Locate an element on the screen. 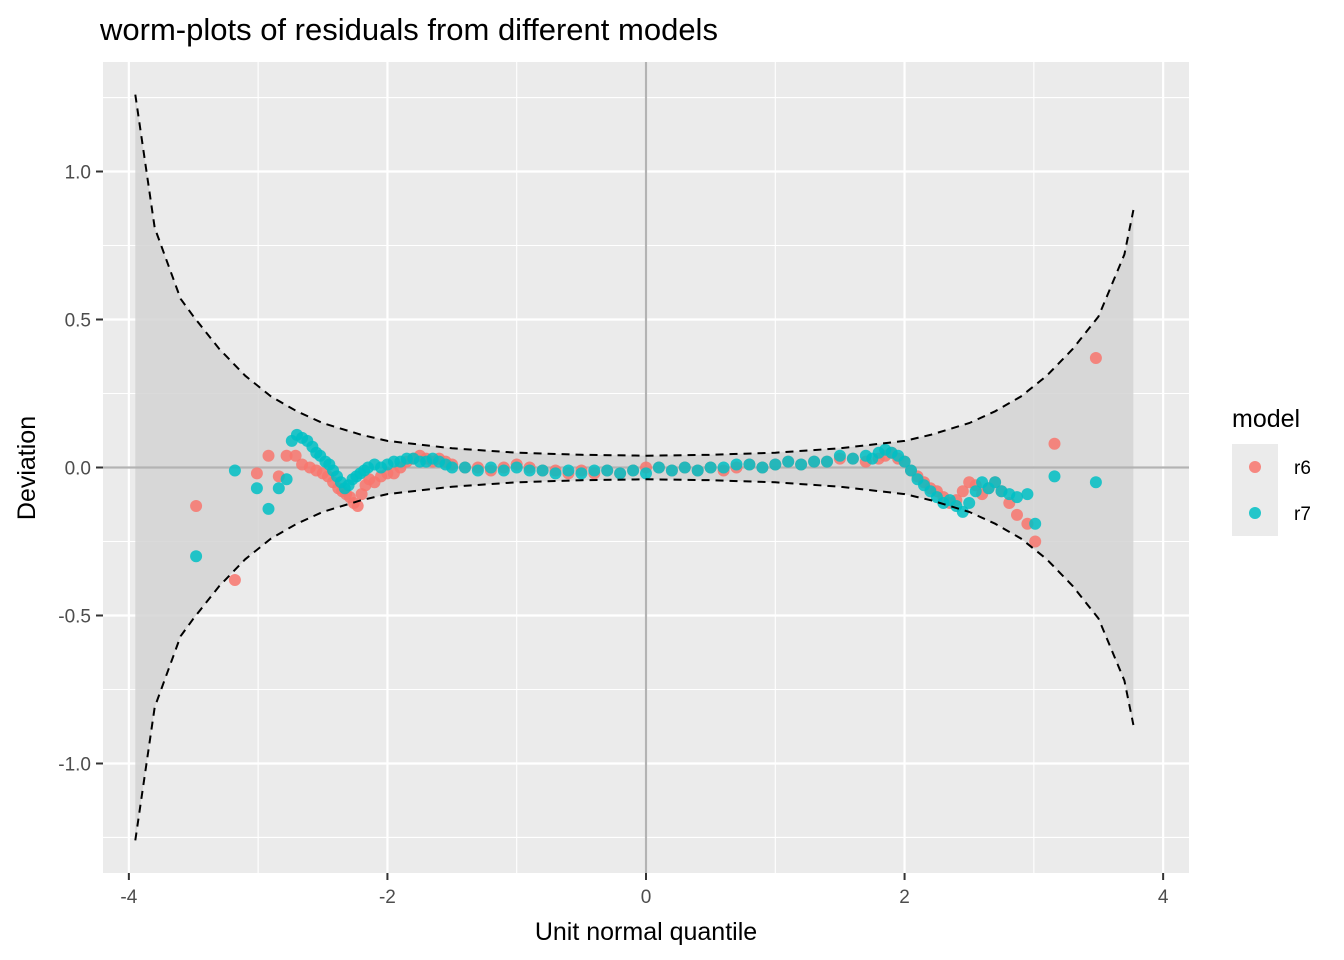 This screenshot has height=960, width=1344. y-tick-label: -1.0 is located at coordinates (74, 764).